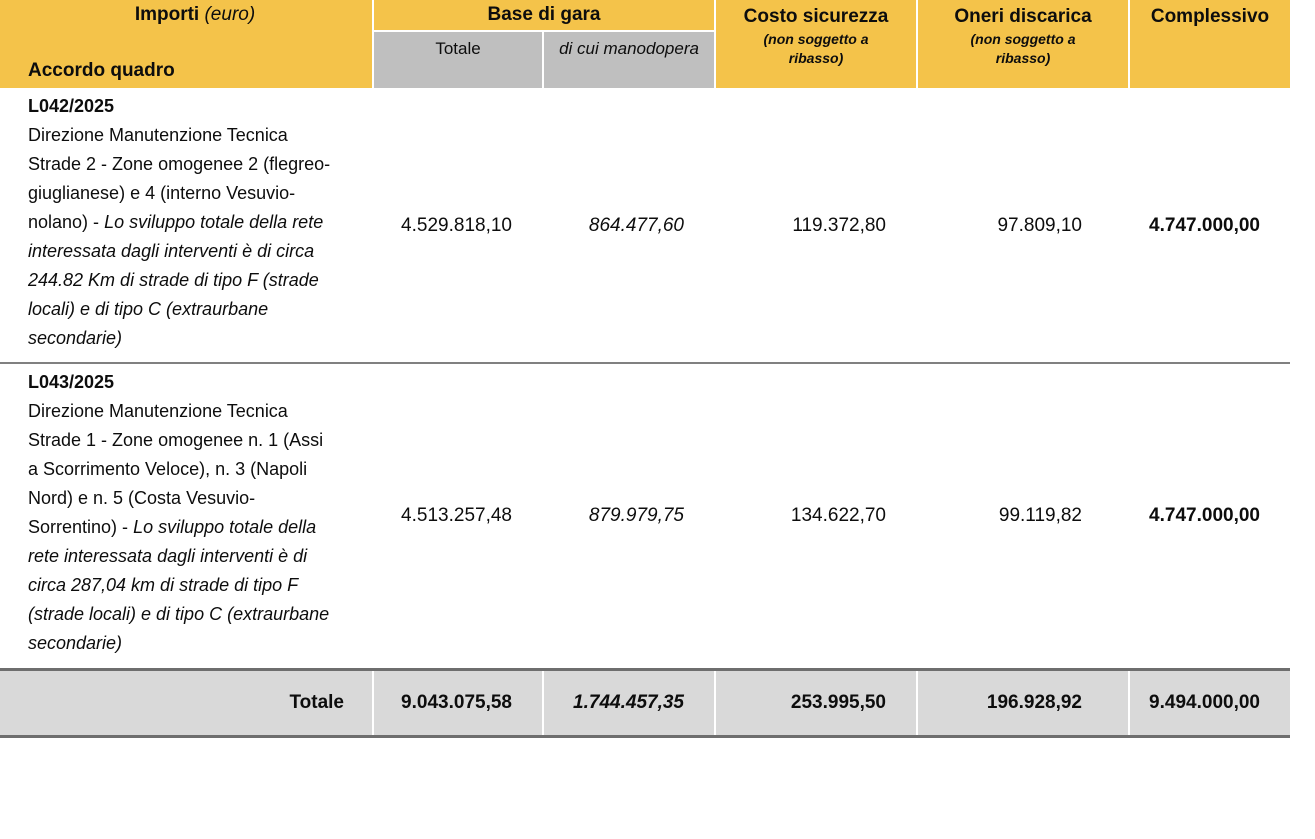  What do you see at coordinates (629, 60) in the screenshot?
I see `subheader-di-cui-manodopera: di cui manodopera` at bounding box center [629, 60].